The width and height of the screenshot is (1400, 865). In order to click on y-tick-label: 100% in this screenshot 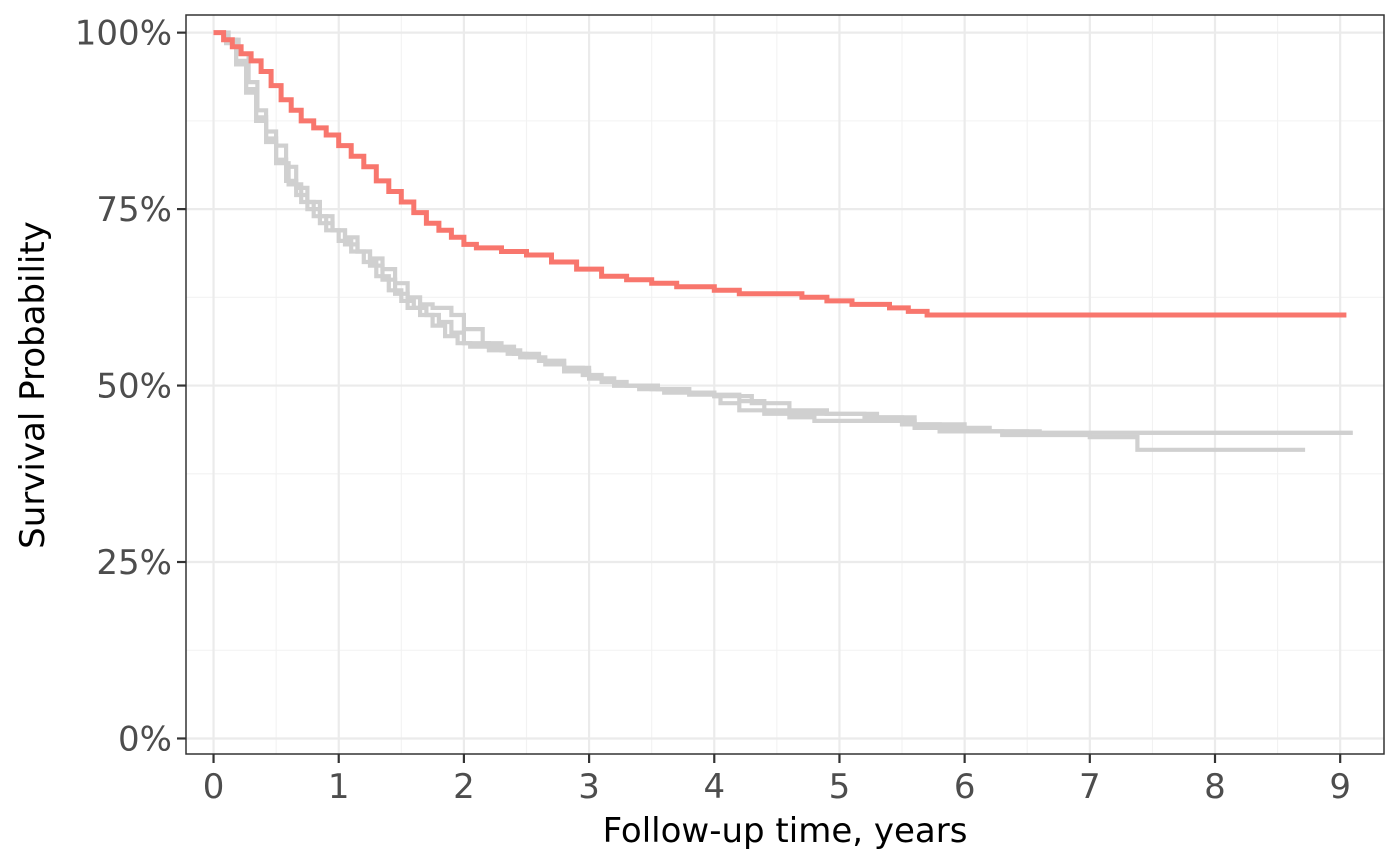, I will do `click(123, 34)`.